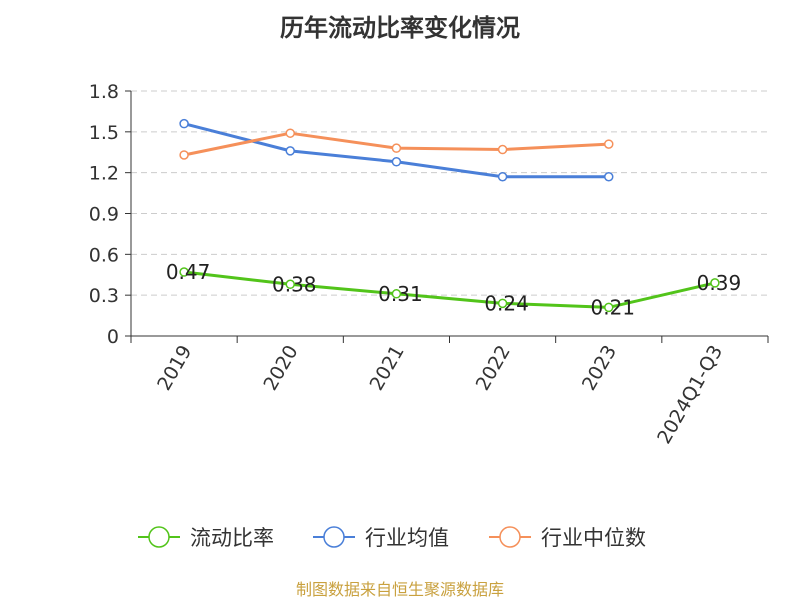 The width and height of the screenshot is (800, 600). Describe the element at coordinates (104, 133) in the screenshot. I see `y-tick-label: 1.5` at that location.